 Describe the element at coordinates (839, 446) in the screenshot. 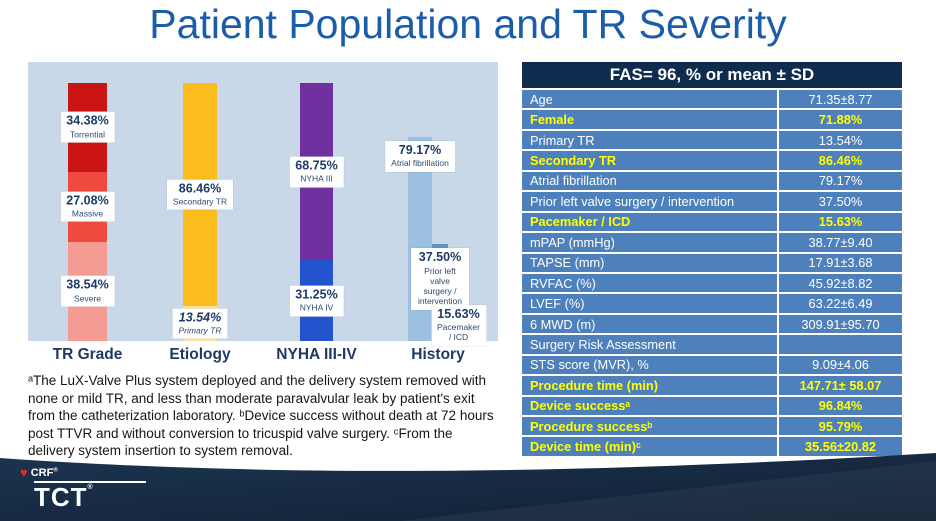

I see `row-value: 35.56±20.82` at that location.